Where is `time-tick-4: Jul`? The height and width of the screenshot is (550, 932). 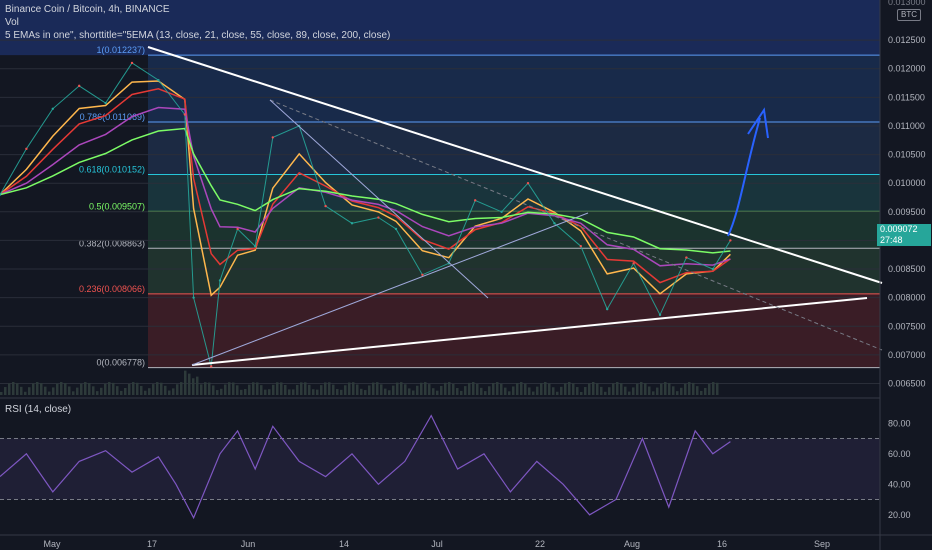 time-tick-4: Jul is located at coordinates (437, 544).